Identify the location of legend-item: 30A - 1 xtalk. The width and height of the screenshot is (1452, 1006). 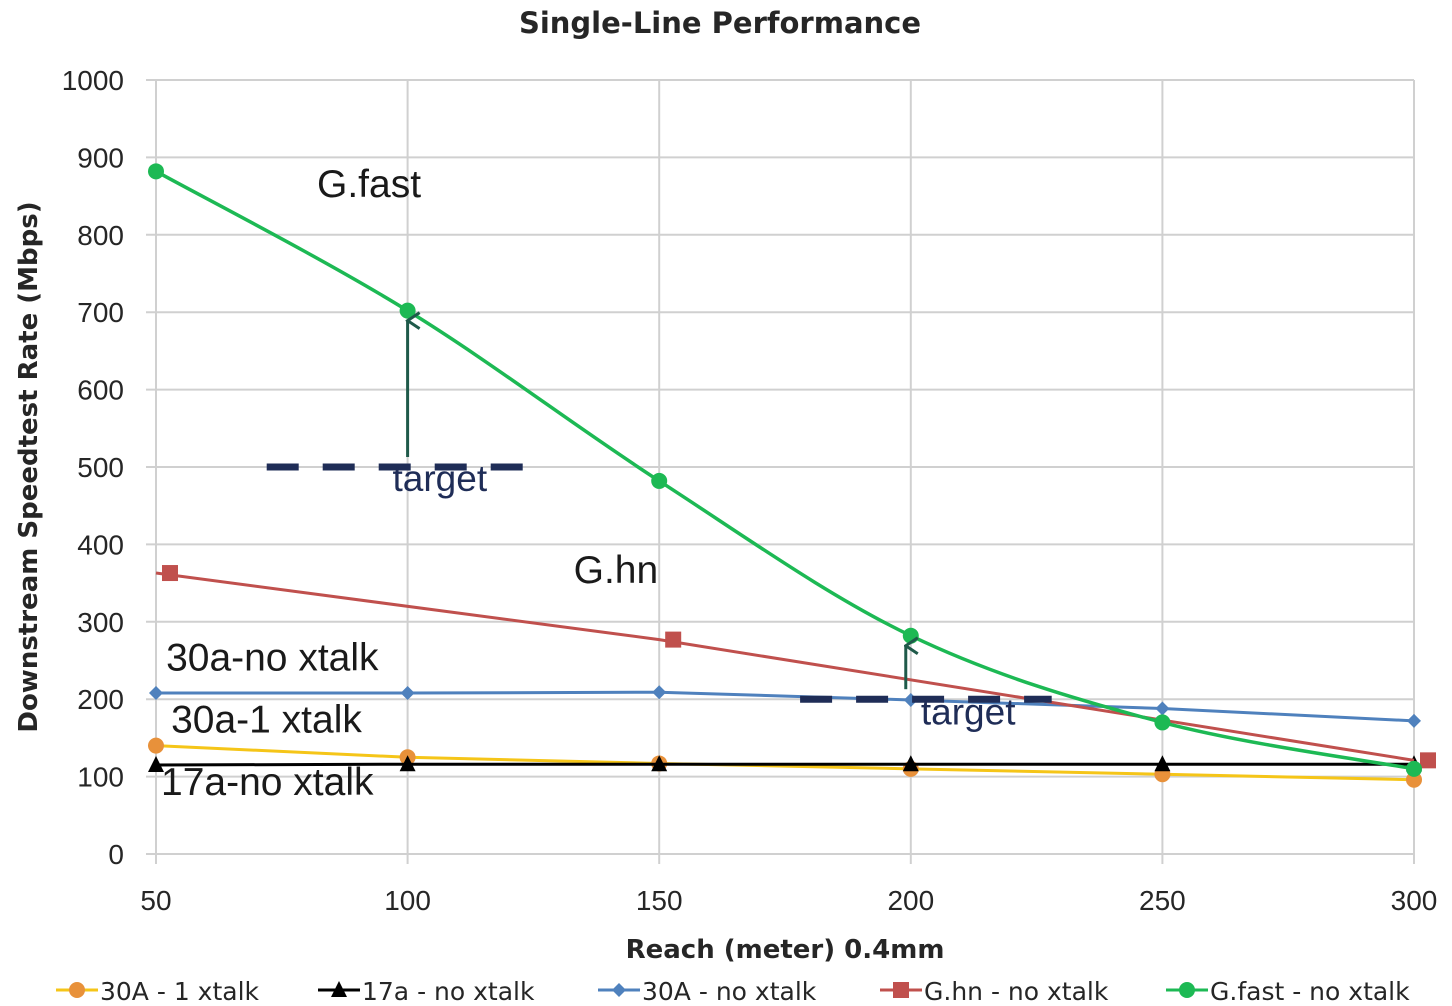
(158, 991).